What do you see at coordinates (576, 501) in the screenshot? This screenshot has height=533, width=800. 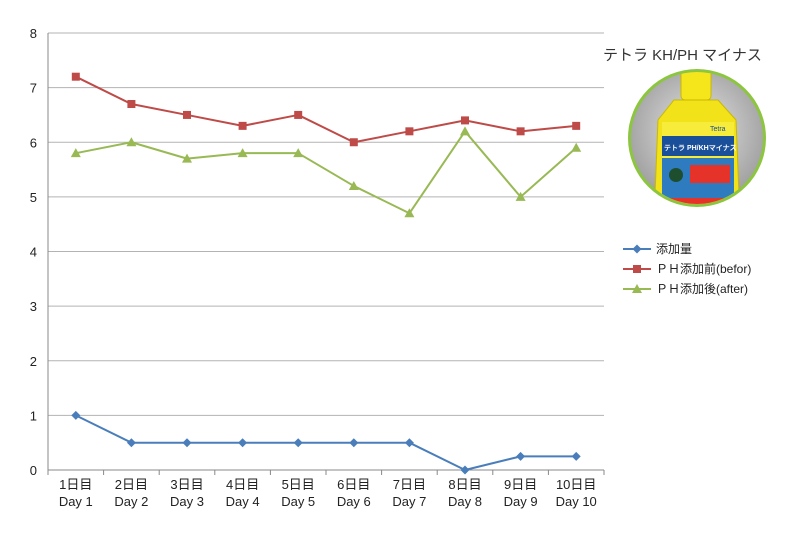 I see `x-tick-label: Day 10` at bounding box center [576, 501].